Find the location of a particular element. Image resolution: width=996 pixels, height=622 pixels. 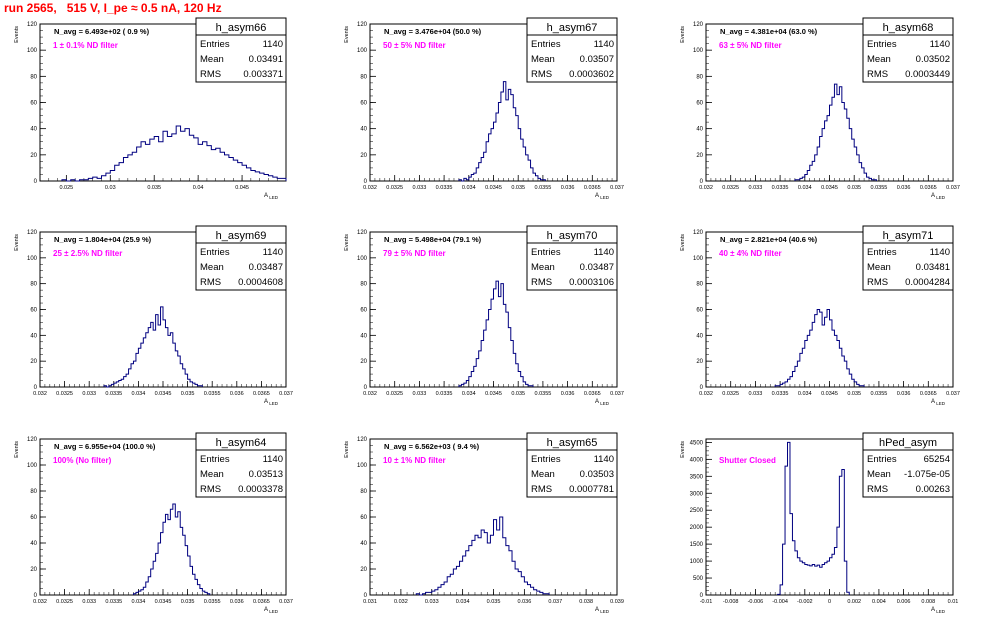

y-tick-label: 60 is located at coordinates (699, 311).